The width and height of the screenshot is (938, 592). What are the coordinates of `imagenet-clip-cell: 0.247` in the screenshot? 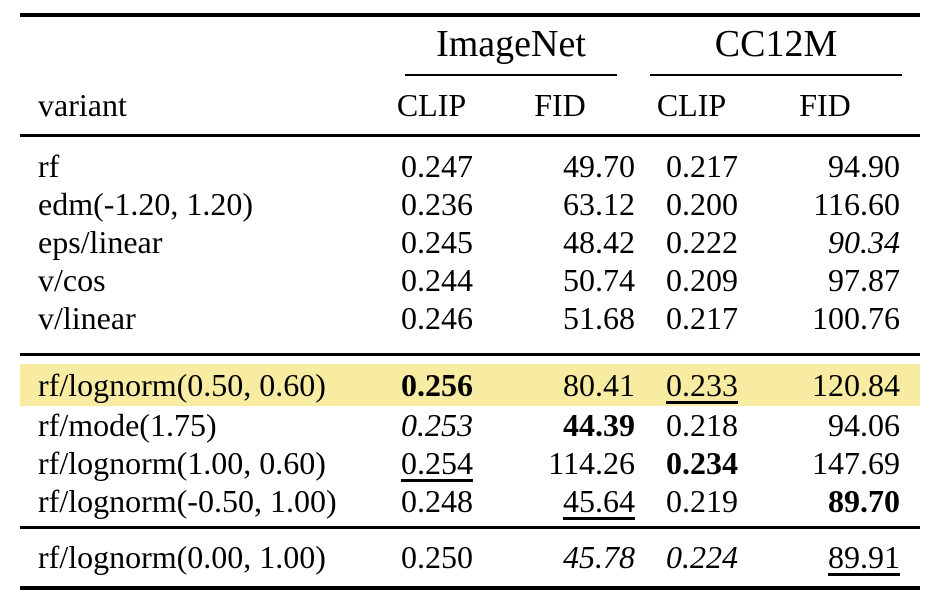 It's located at (437, 166).